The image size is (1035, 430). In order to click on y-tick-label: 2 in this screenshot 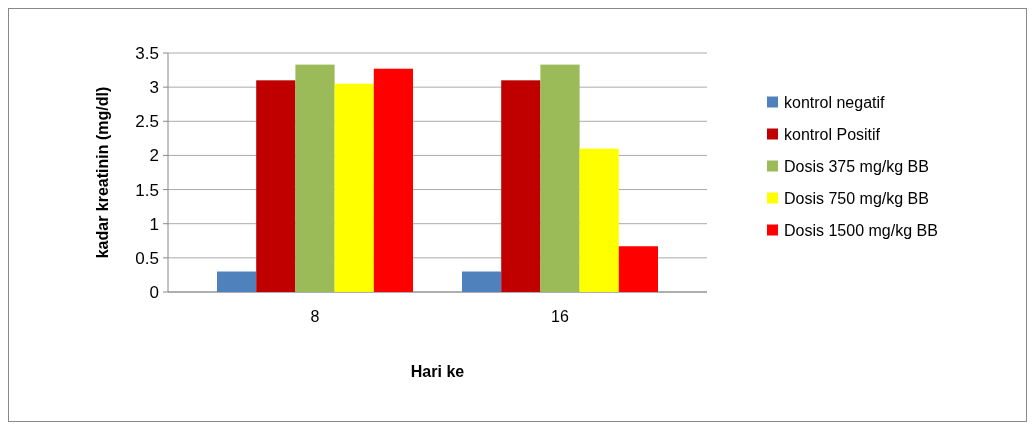, I will do `click(154, 156)`.